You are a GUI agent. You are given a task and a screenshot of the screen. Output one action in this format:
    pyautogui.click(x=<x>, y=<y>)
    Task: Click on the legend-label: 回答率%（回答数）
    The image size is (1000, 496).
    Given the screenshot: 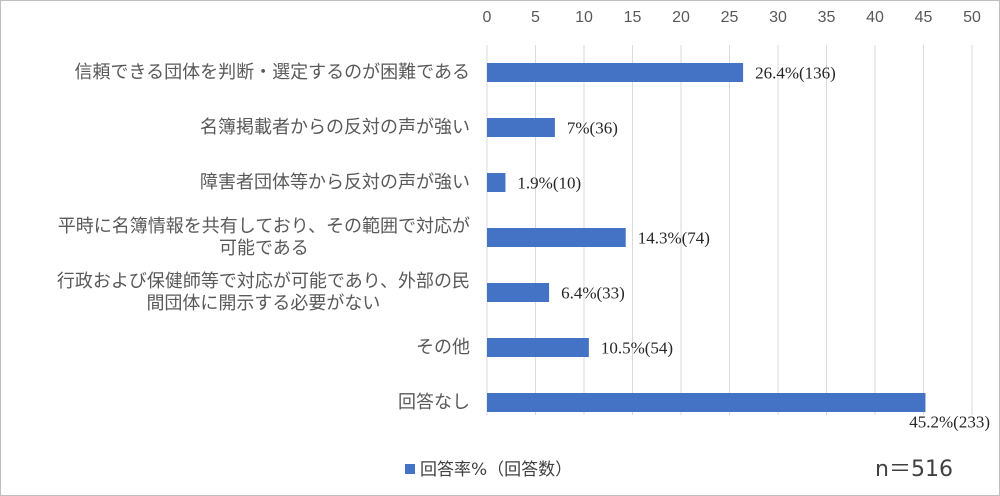 What is the action you would take?
    pyautogui.click(x=496, y=470)
    